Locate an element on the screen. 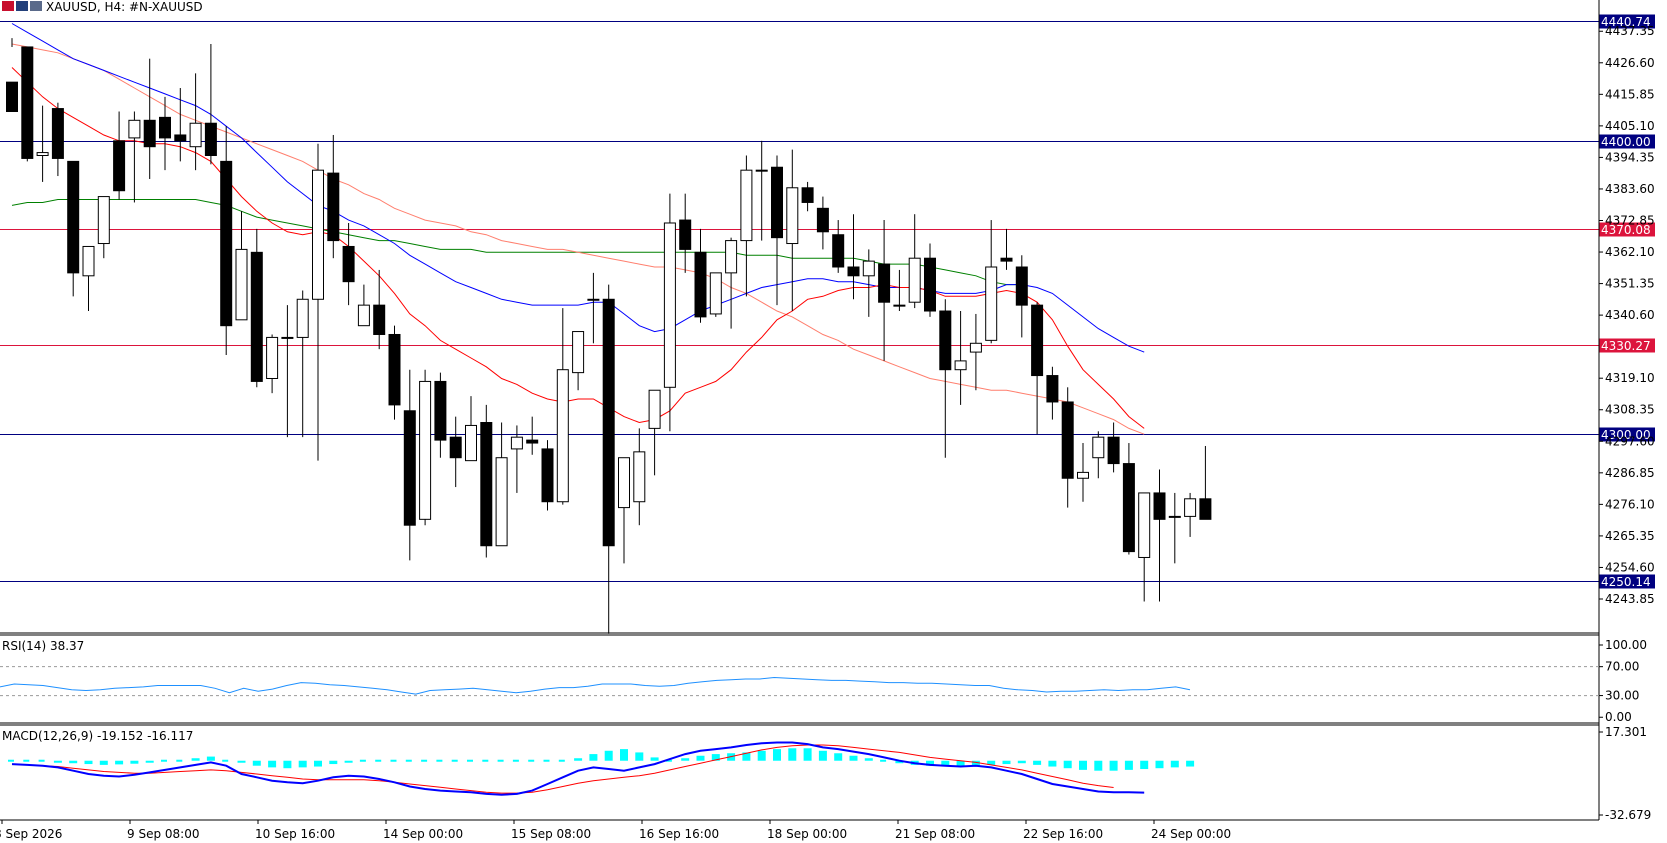 The image size is (1667, 843). price-line-label: 4370.08 is located at coordinates (1626, 230).